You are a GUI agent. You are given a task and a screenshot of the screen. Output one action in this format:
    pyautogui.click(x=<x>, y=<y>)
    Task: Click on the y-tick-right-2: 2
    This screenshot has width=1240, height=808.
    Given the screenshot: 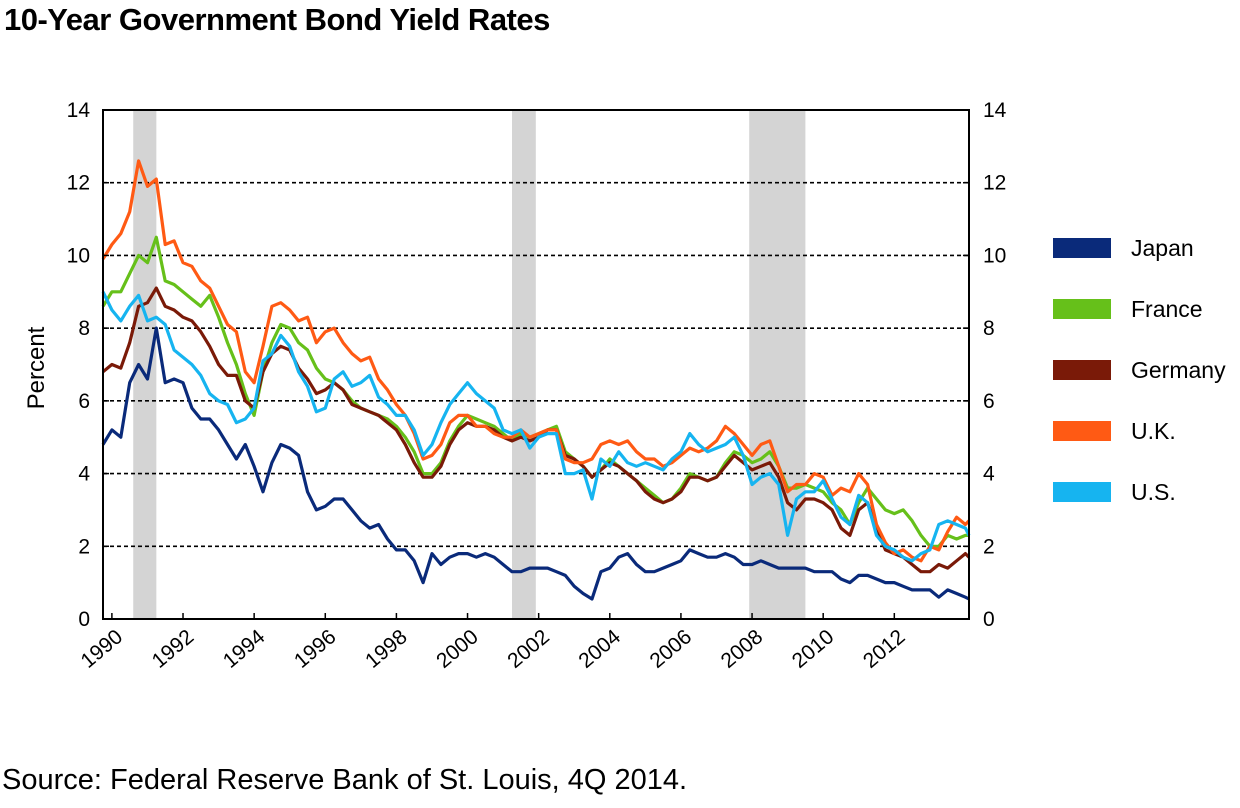 What is the action you would take?
    pyautogui.click(x=989, y=546)
    